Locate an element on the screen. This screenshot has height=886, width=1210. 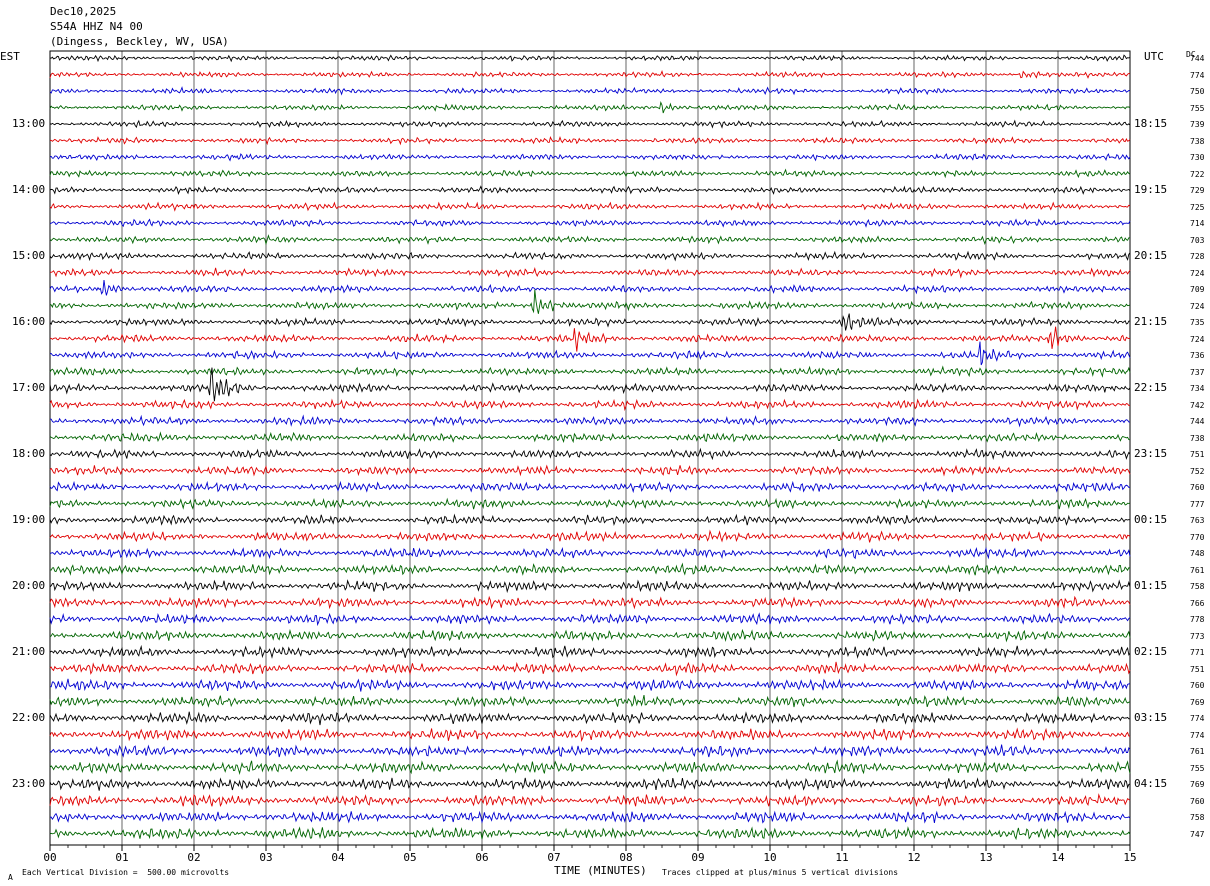
right-timezone-label: UTC is located at coordinates (1154, 56).